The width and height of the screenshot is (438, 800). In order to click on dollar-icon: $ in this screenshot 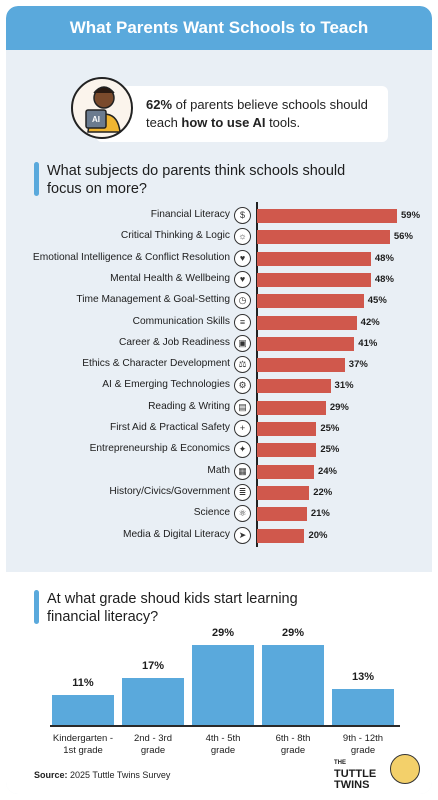, I will do `click(242, 215)`.